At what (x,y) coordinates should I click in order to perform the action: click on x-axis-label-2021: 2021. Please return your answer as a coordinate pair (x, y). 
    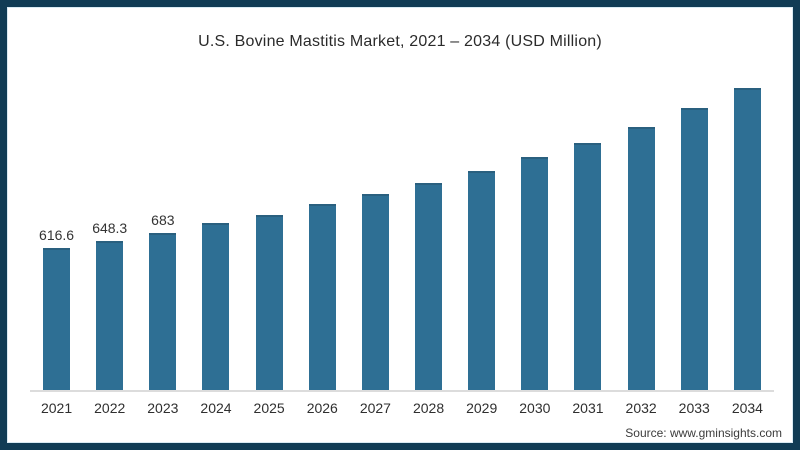
    Looking at the image, I should click on (56, 408).